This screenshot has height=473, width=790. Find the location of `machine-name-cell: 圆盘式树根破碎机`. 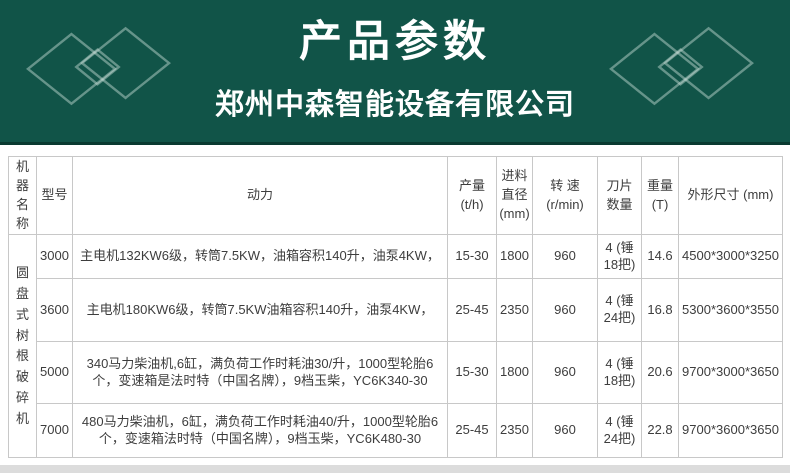

machine-name-cell: 圆盘式树根破碎机 is located at coordinates (22, 346).